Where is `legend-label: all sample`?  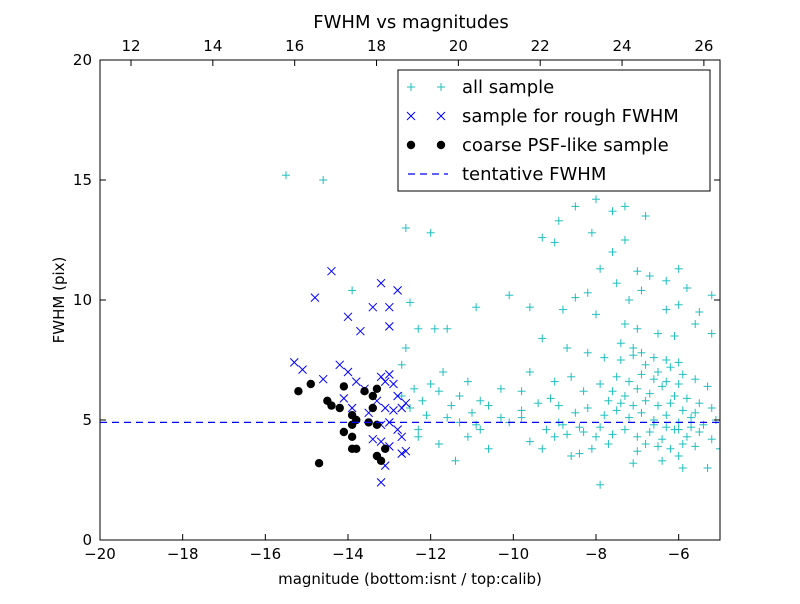 legend-label: all sample is located at coordinates (508, 87).